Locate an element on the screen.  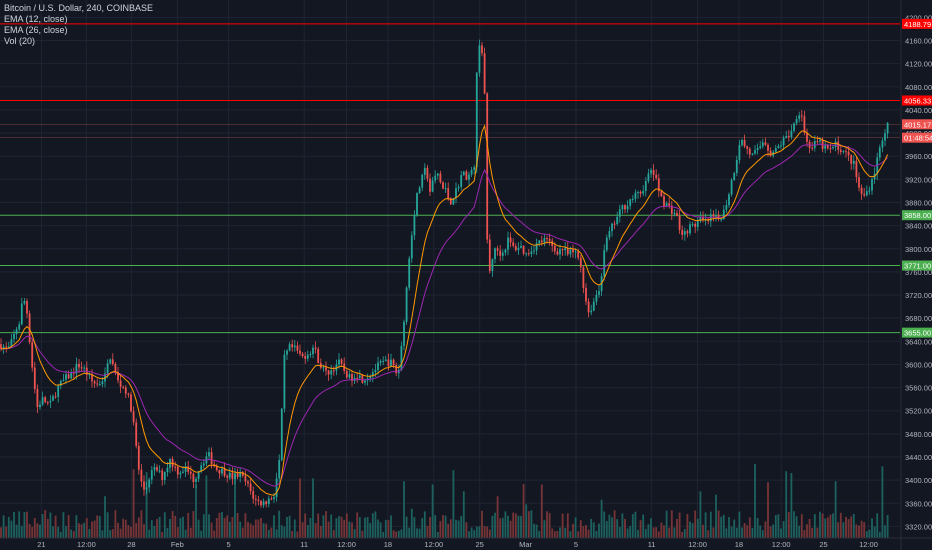
symbol-title: Bitcoin / U.S. Dollar, 240, COINBASE is located at coordinates (79, 8).